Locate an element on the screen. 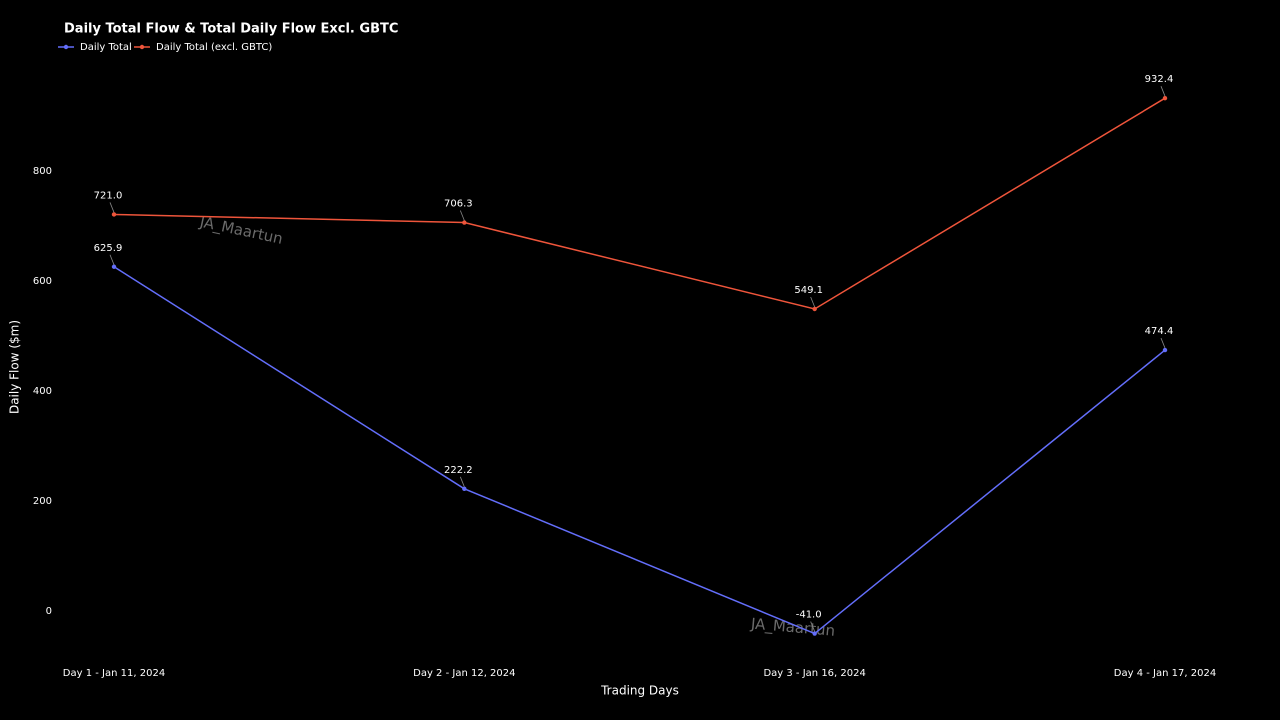 The width and height of the screenshot is (1280, 720). x-axis-title: Trading Days is located at coordinates (639, 691).